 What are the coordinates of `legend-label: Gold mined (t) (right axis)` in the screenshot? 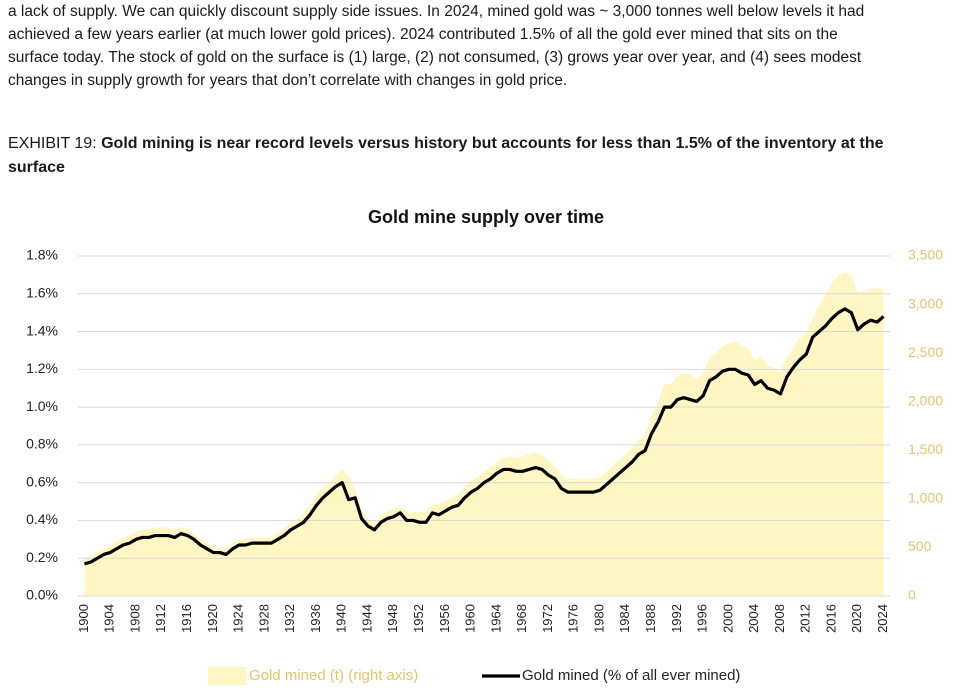 It's located at (333, 675).